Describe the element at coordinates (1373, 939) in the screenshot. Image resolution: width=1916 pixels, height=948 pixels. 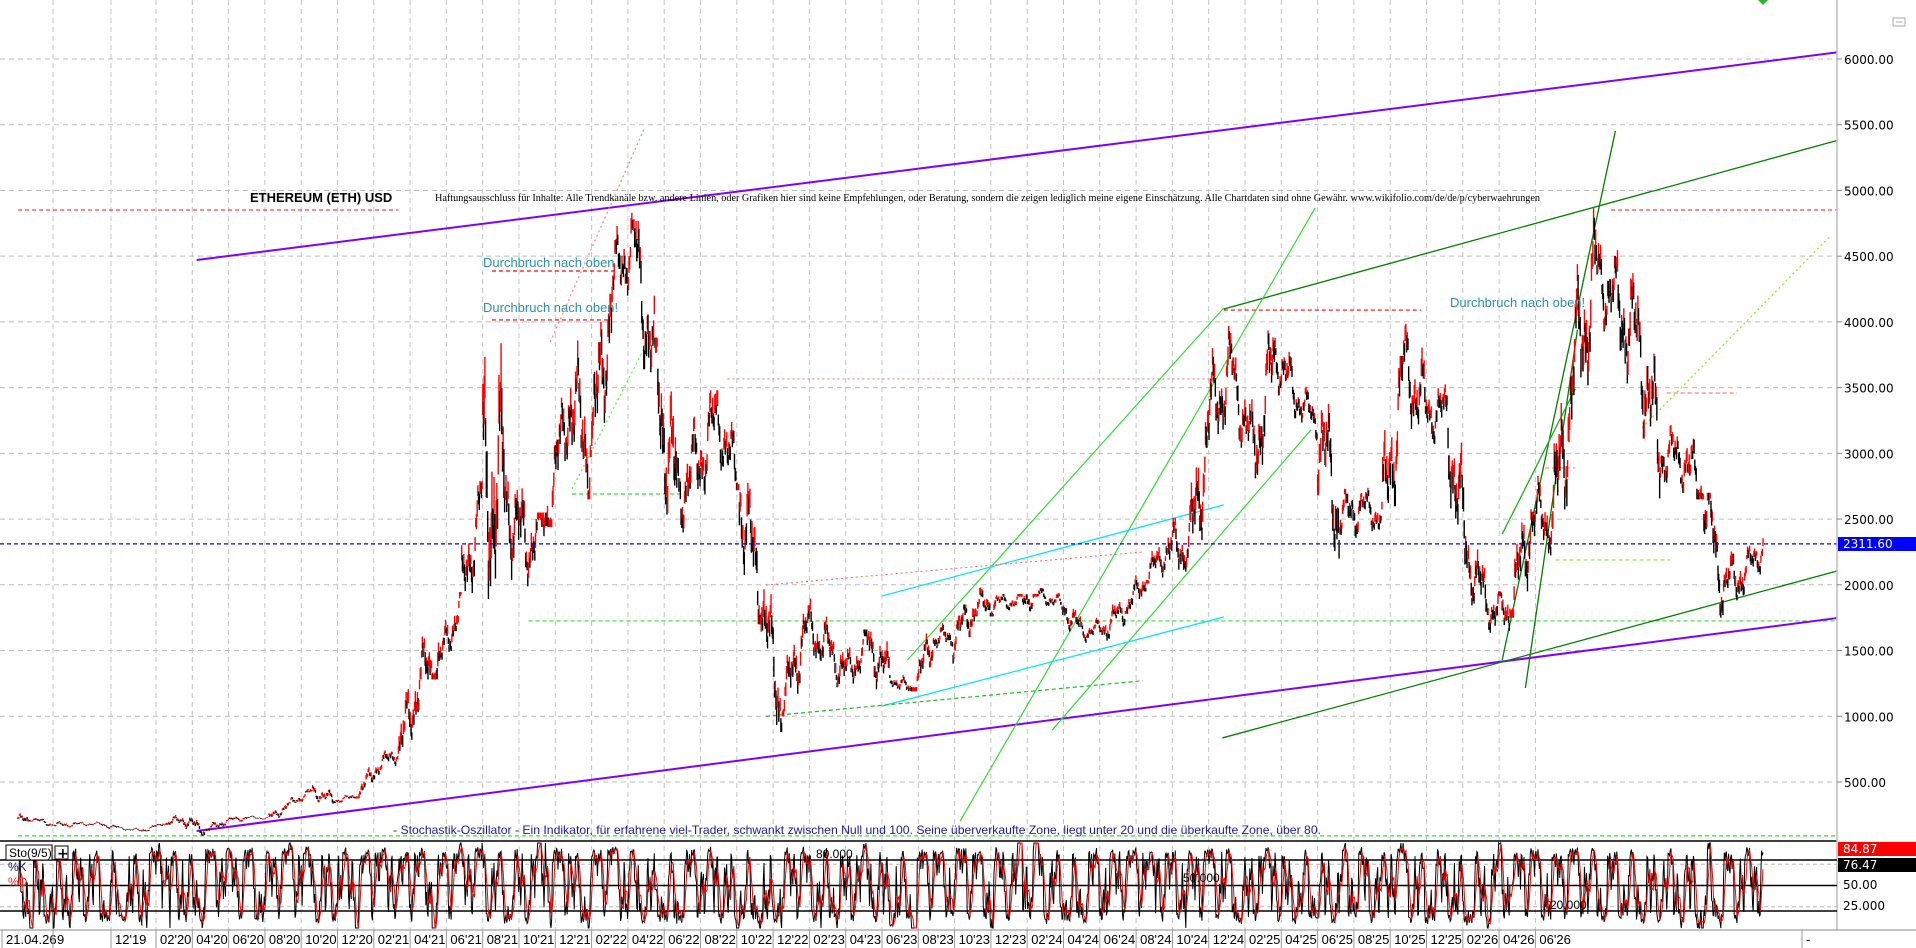
I see `x-tick-label: 08'25` at that location.